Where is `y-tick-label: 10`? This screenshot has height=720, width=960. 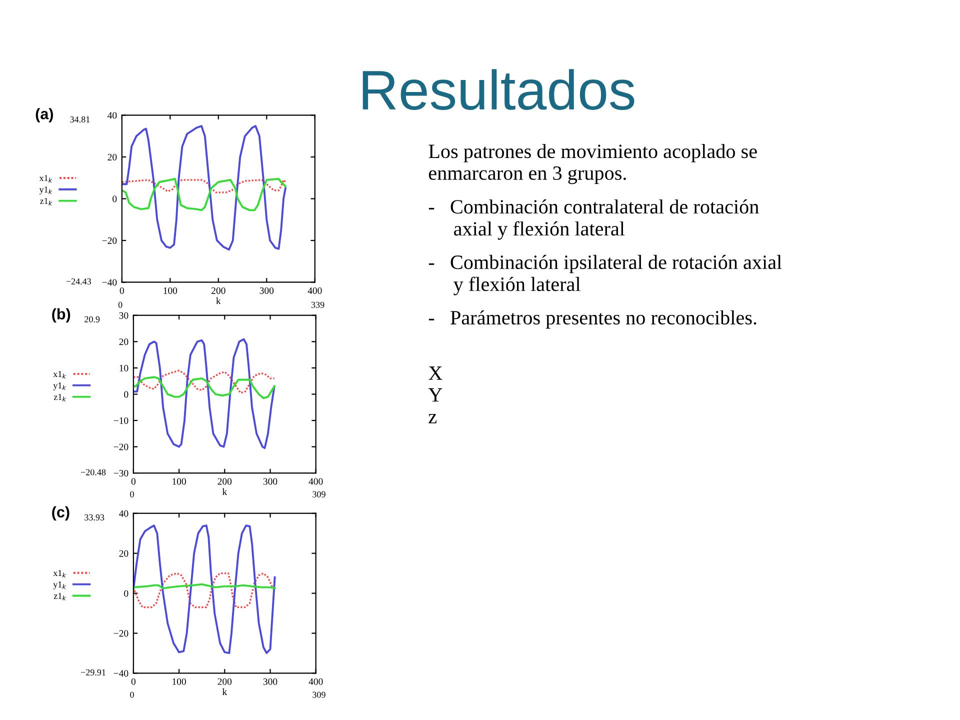 y-tick-label: 10 is located at coordinates (124, 368).